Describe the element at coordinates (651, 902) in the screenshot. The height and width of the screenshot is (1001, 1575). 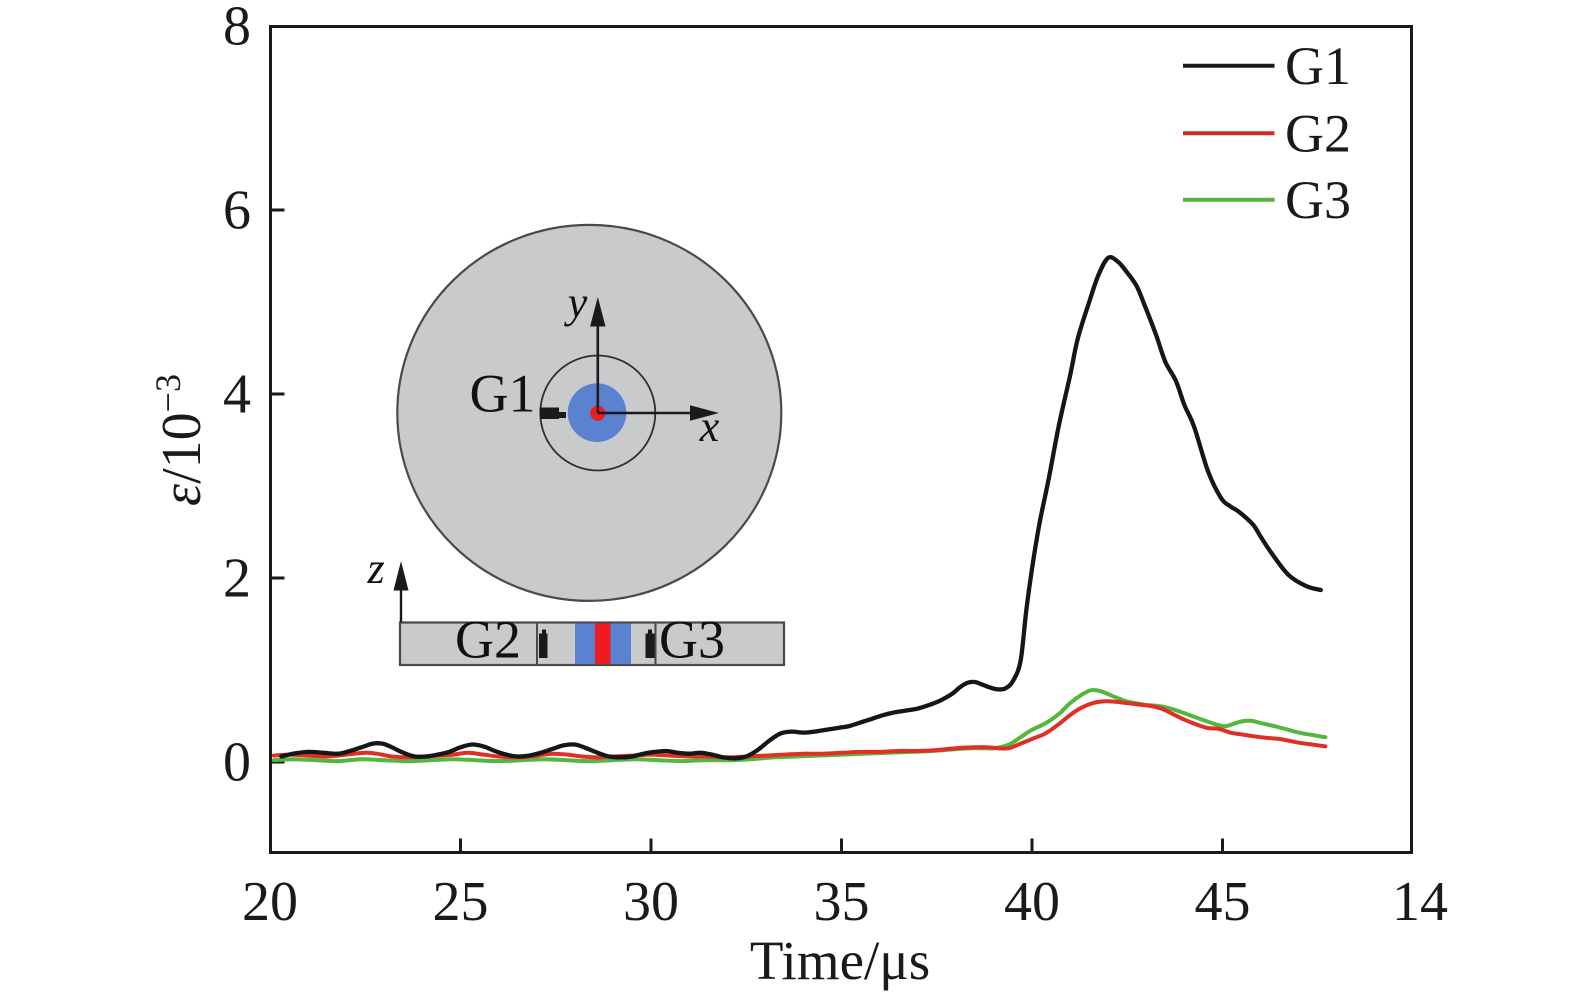
I see `svg-text: 30` at that location.